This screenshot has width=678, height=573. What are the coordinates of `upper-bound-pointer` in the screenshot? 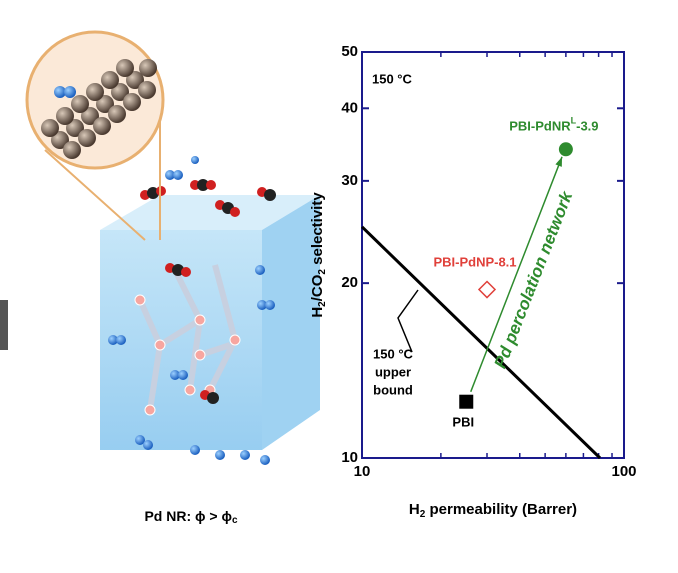 It's located at (408, 321).